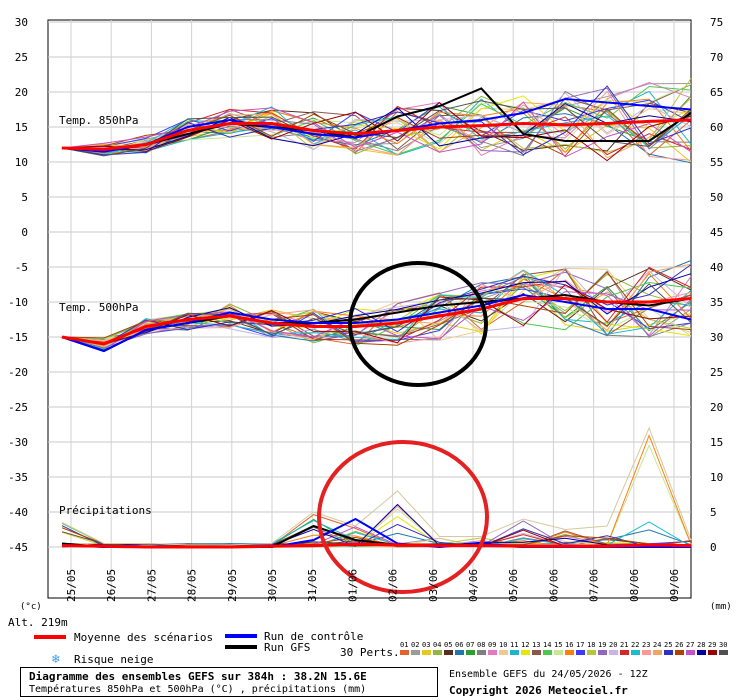 This screenshot has width=740, height=700. Describe the element at coordinates (591, 645) in the screenshot. I see `pert-number-label: 18` at that location.